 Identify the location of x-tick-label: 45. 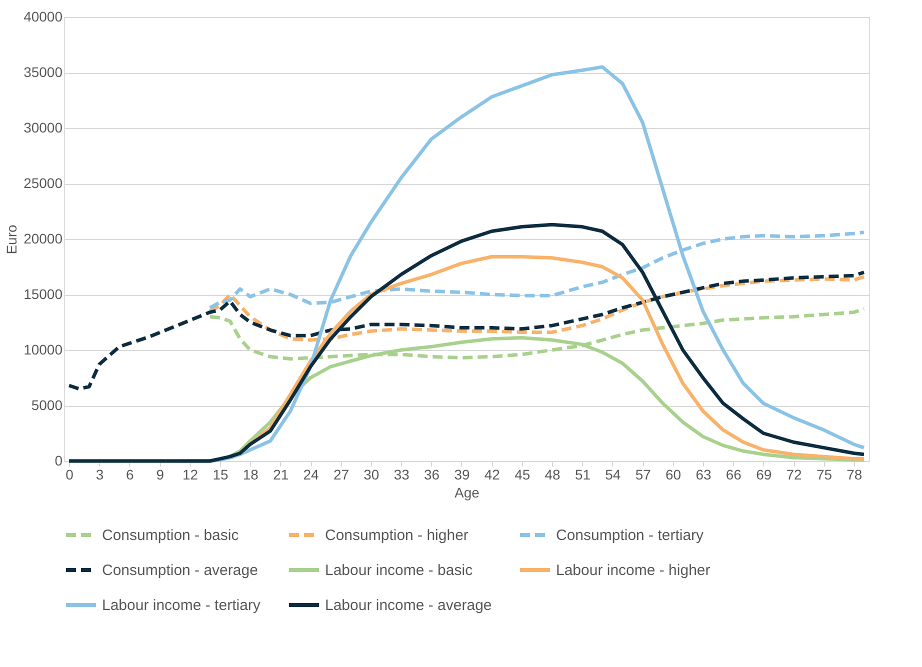
(522, 474).